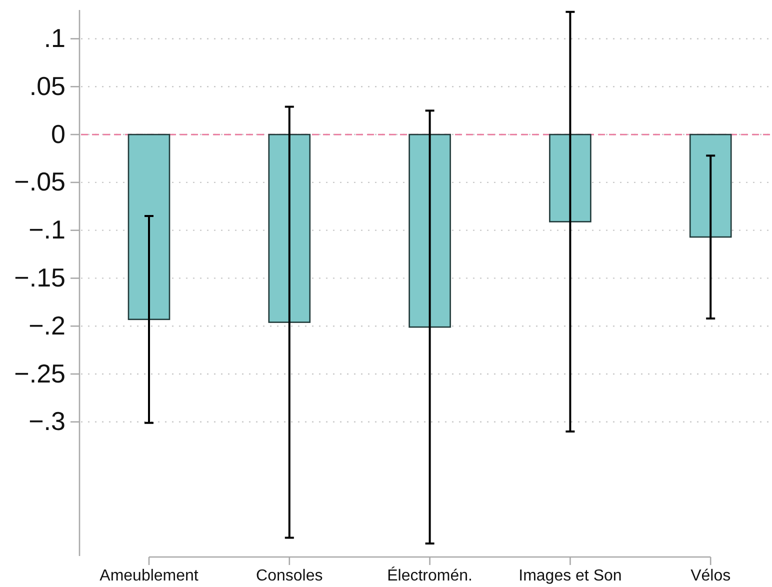 This screenshot has width=772, height=587. What do you see at coordinates (58, 133) in the screenshot?
I see `y-tick-label: 0` at bounding box center [58, 133].